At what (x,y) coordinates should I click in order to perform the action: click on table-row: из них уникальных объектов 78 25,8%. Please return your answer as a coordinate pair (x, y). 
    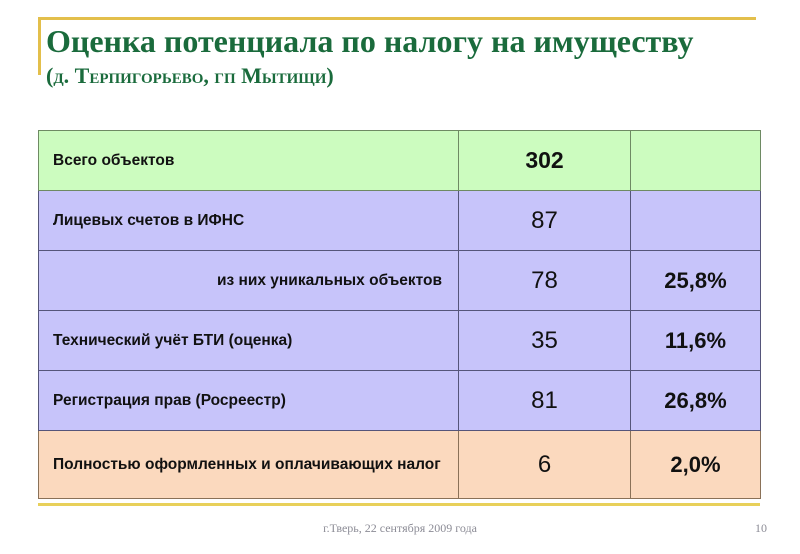
    Looking at the image, I should click on (399, 280).